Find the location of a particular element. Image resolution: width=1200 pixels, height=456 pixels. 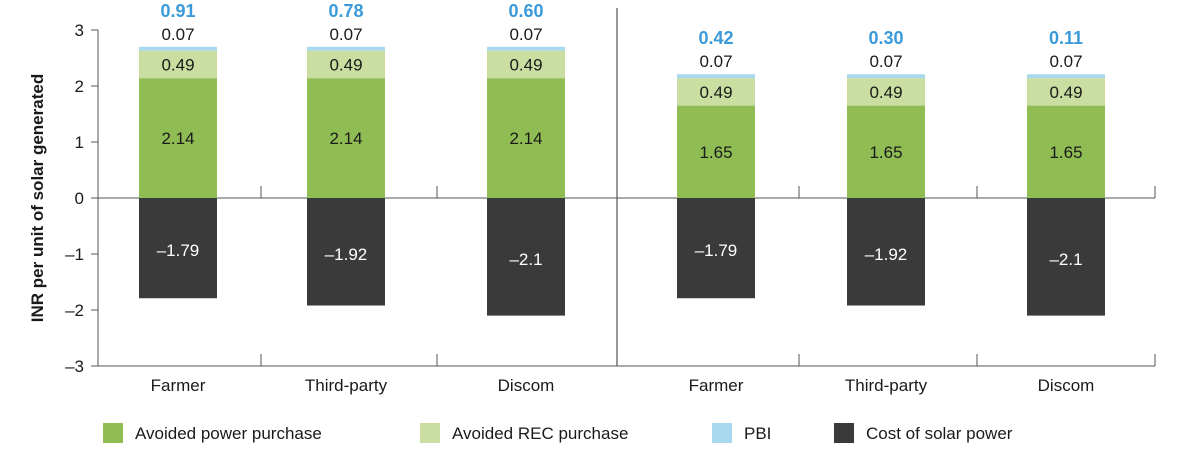

net-value-label: 0.11 is located at coordinates (1066, 38).